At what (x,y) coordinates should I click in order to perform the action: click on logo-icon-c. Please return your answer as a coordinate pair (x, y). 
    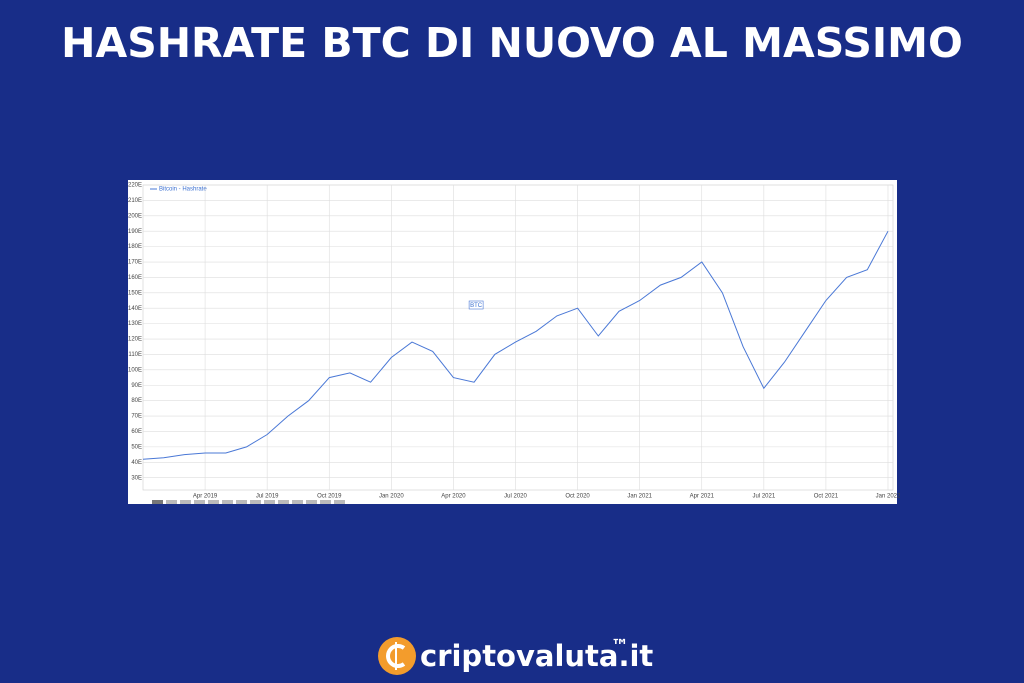
    Looking at the image, I should click on (396, 656).